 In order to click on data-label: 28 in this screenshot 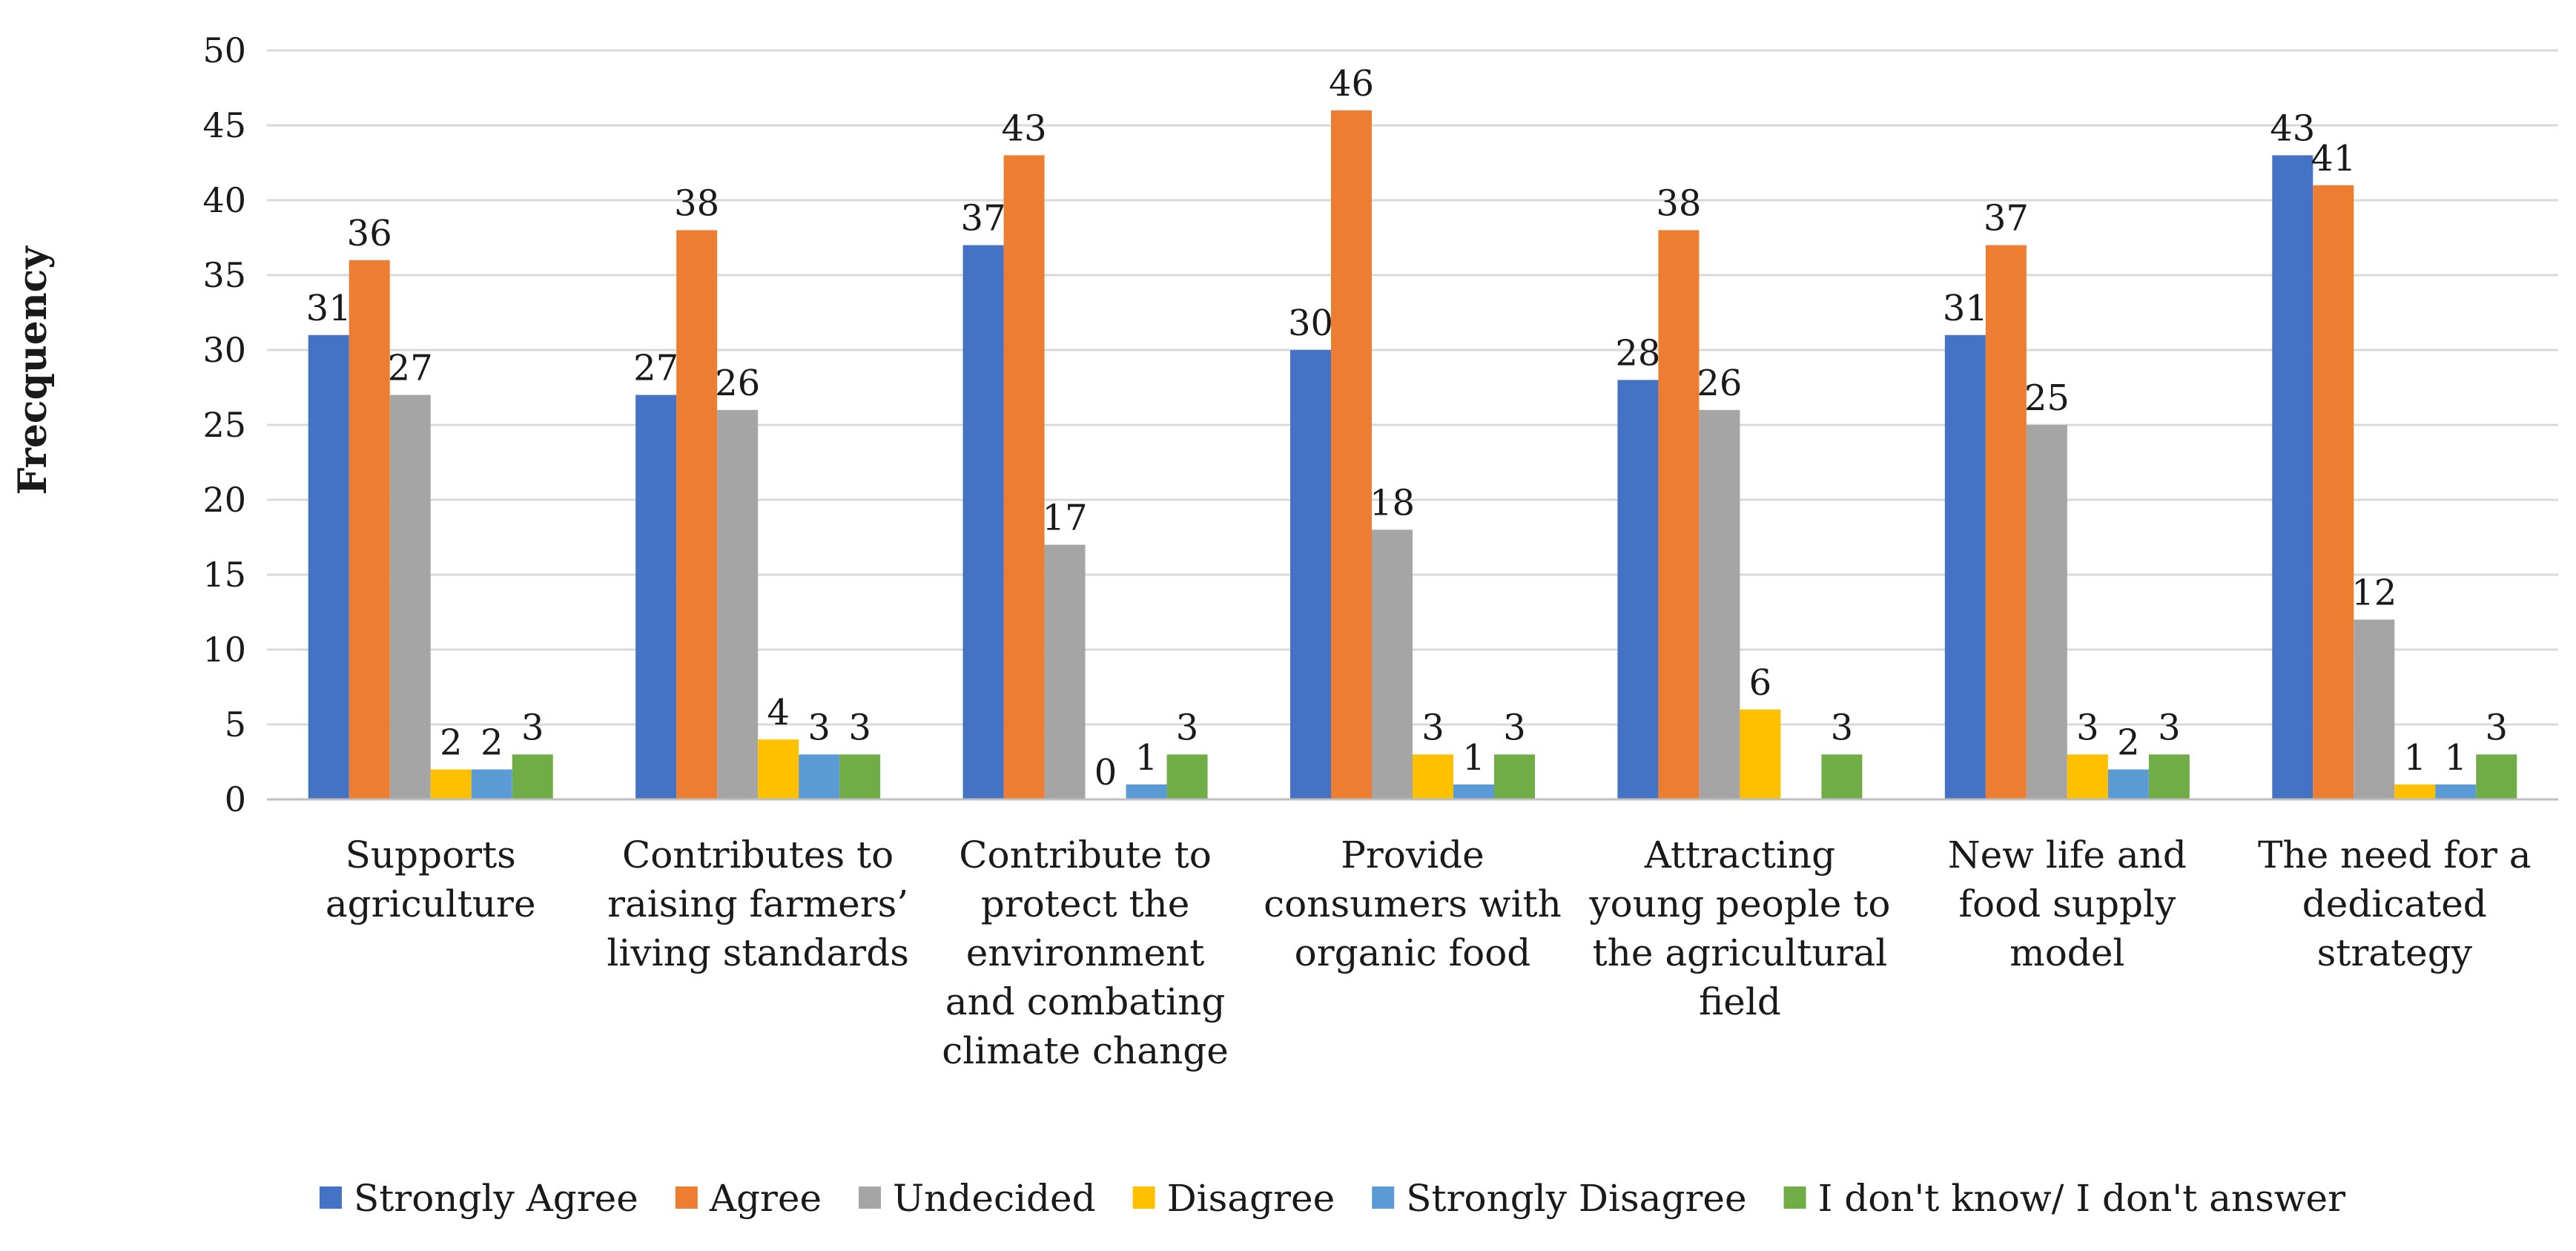, I will do `click(1637, 353)`.